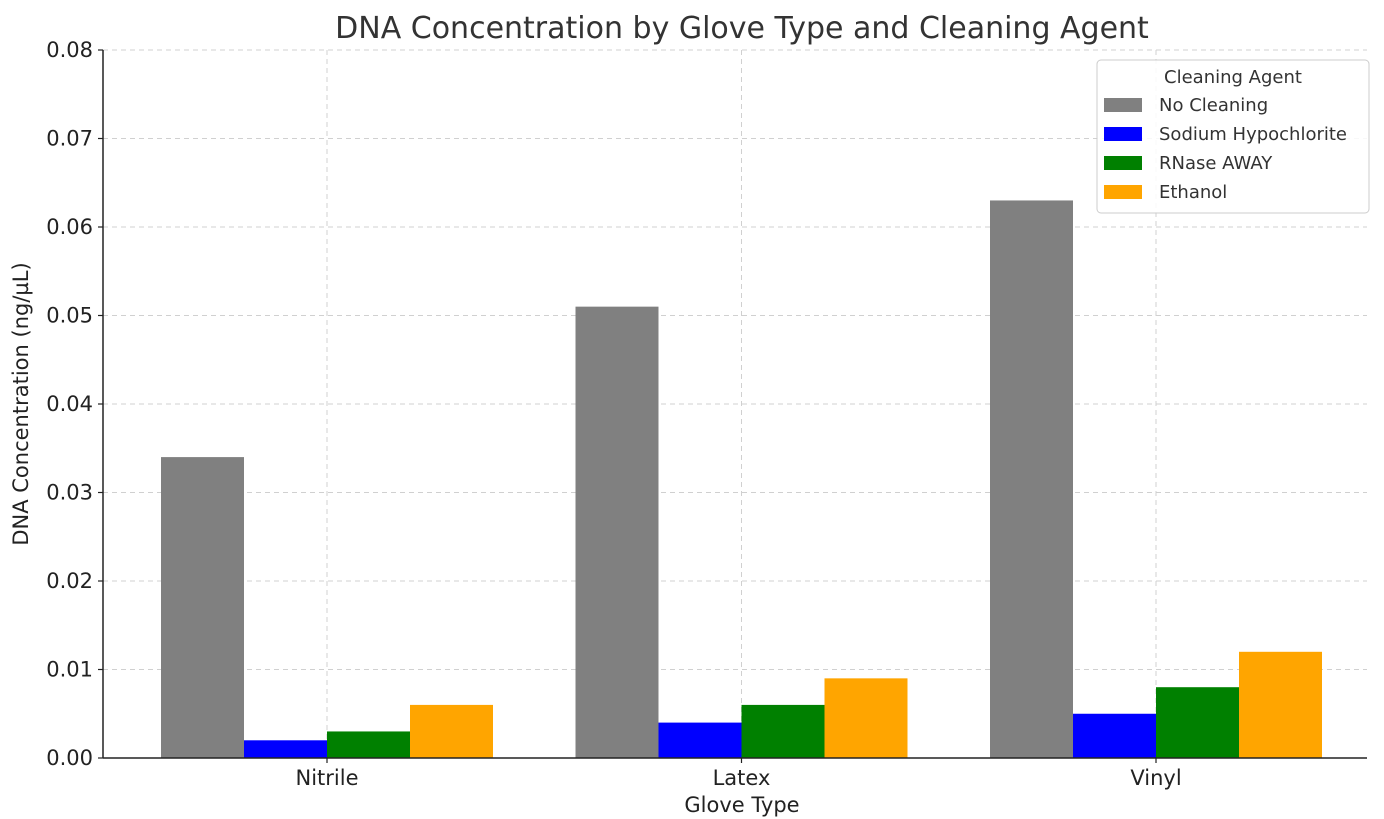  I want to click on y-axis-title: DNA Concentration (ng/µL), so click(21, 403).